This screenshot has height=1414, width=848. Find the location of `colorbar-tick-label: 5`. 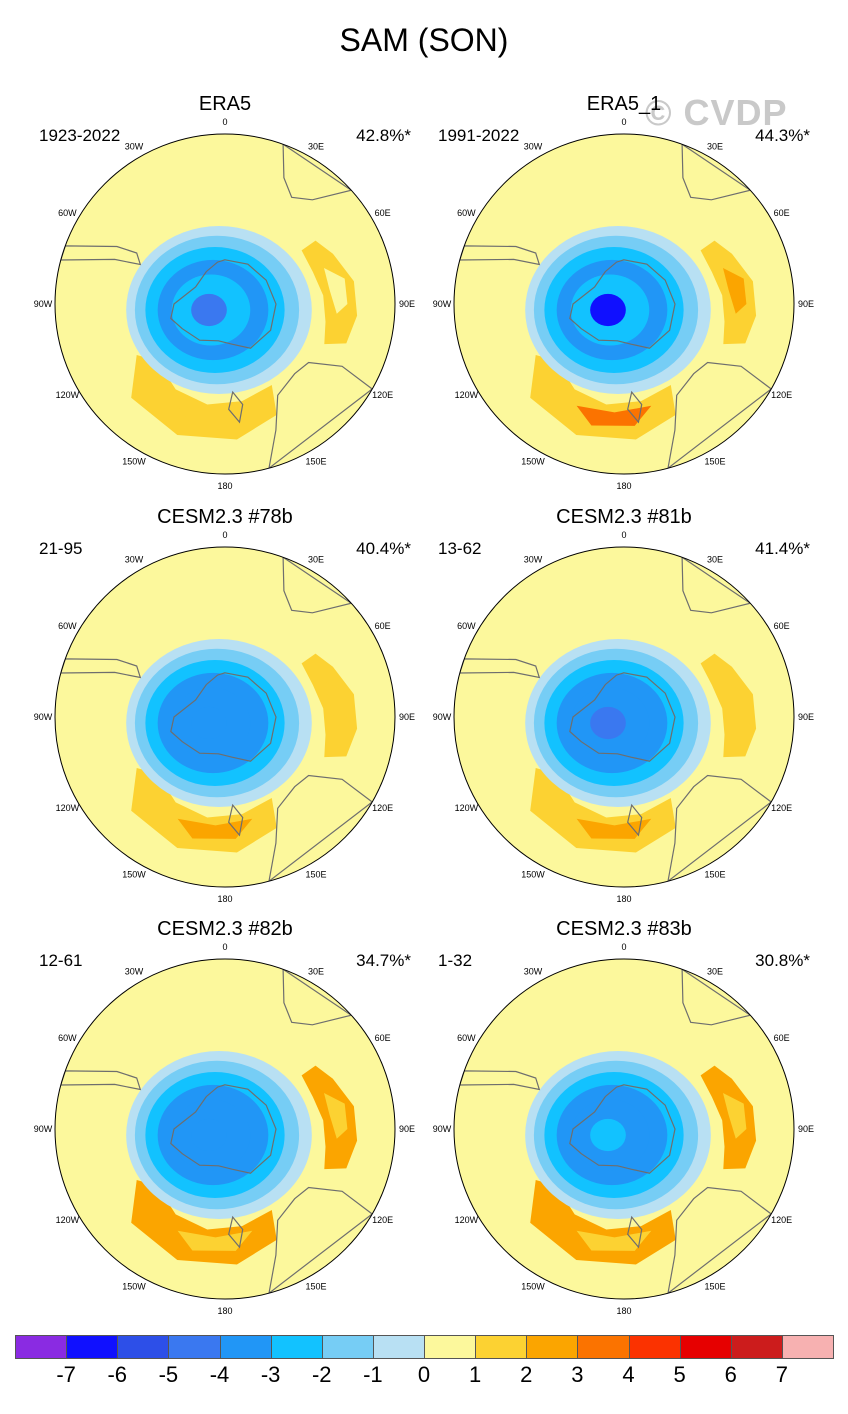

colorbar-tick-label: 5 is located at coordinates (679, 1374).